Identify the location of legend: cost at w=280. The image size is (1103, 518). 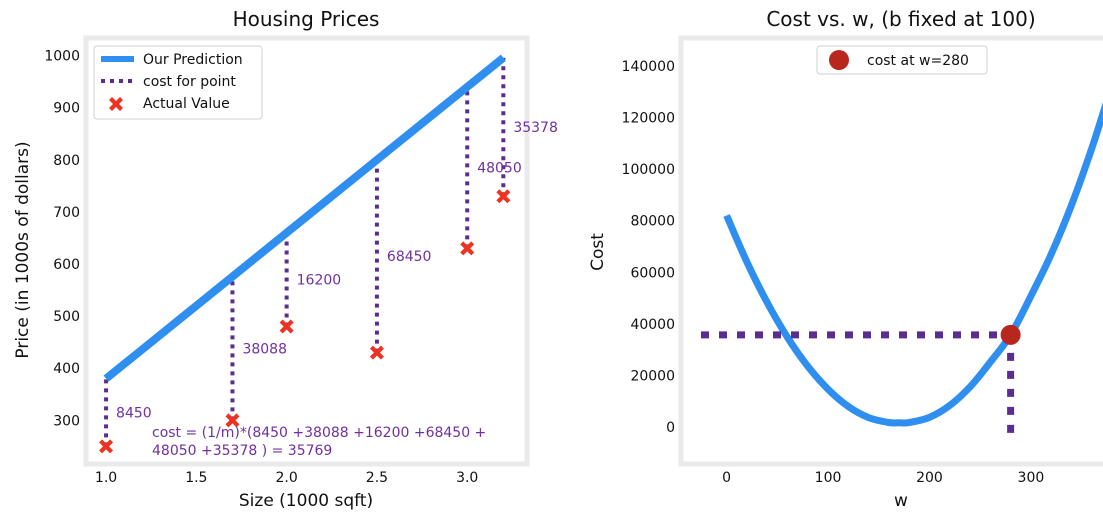
(902, 60).